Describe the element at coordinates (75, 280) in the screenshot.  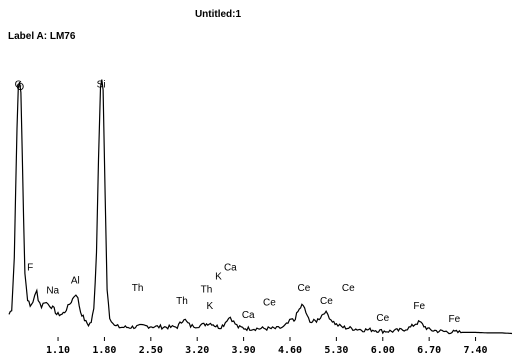
I see `peak-label: Al` at that location.